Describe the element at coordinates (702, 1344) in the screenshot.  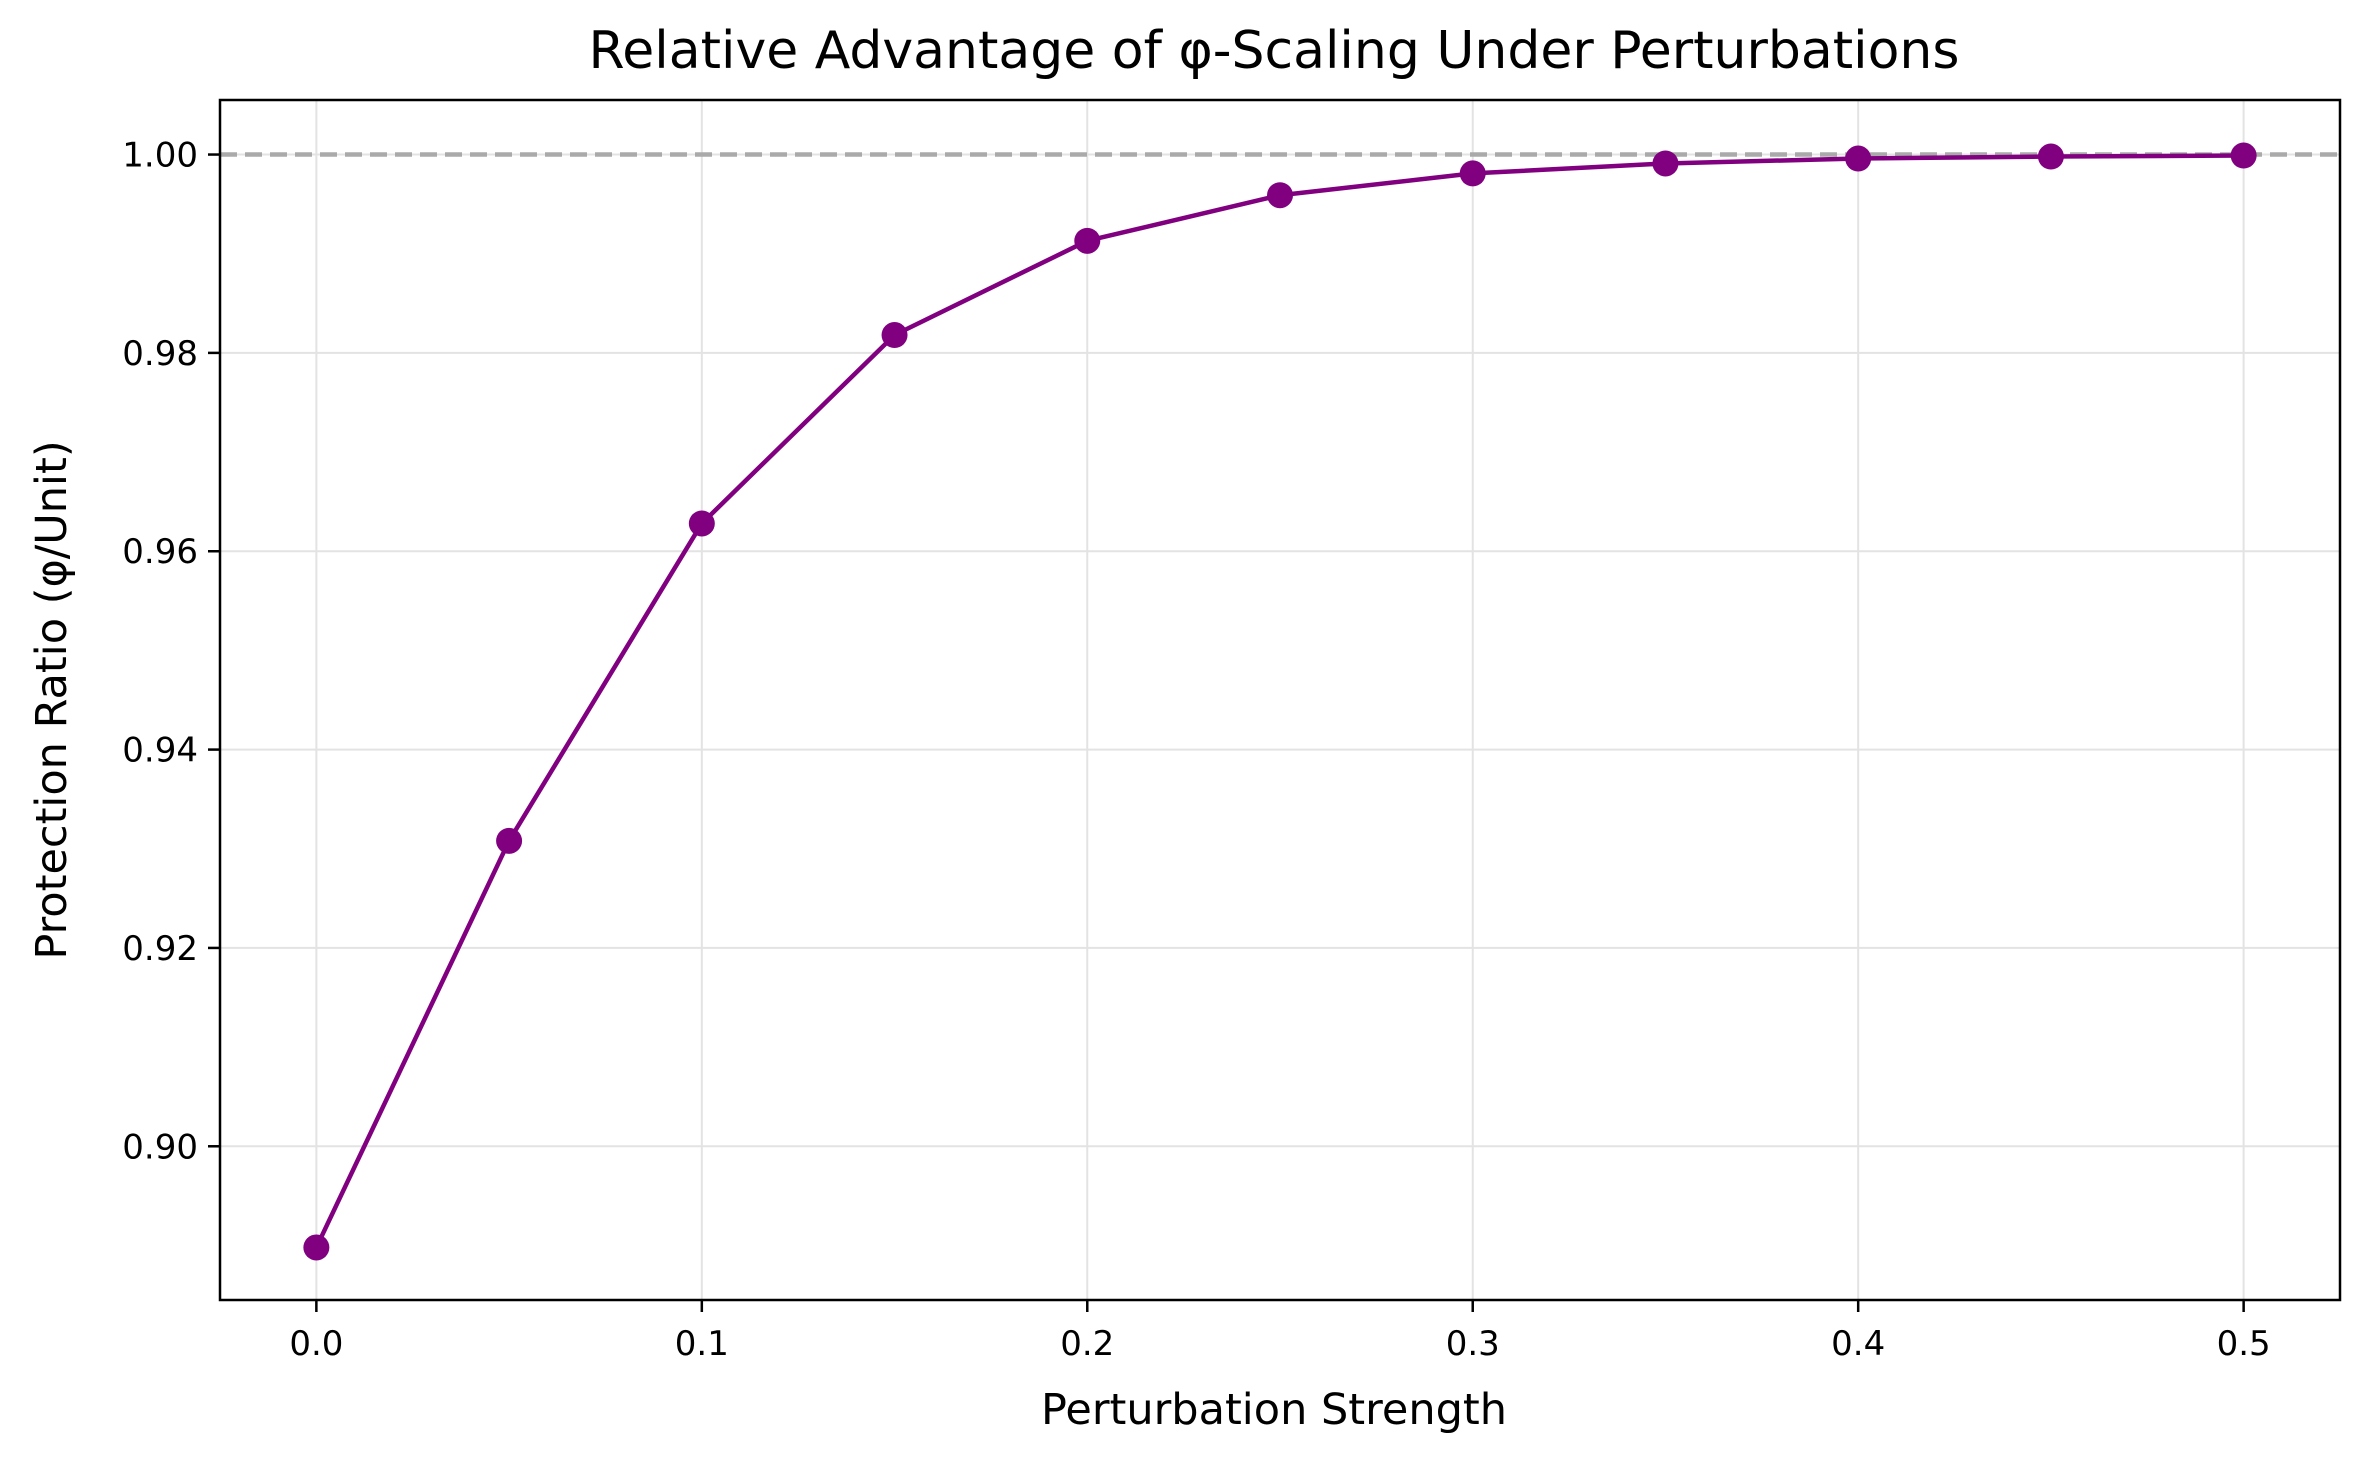
I see `x-tick-label: 0.1` at that location.